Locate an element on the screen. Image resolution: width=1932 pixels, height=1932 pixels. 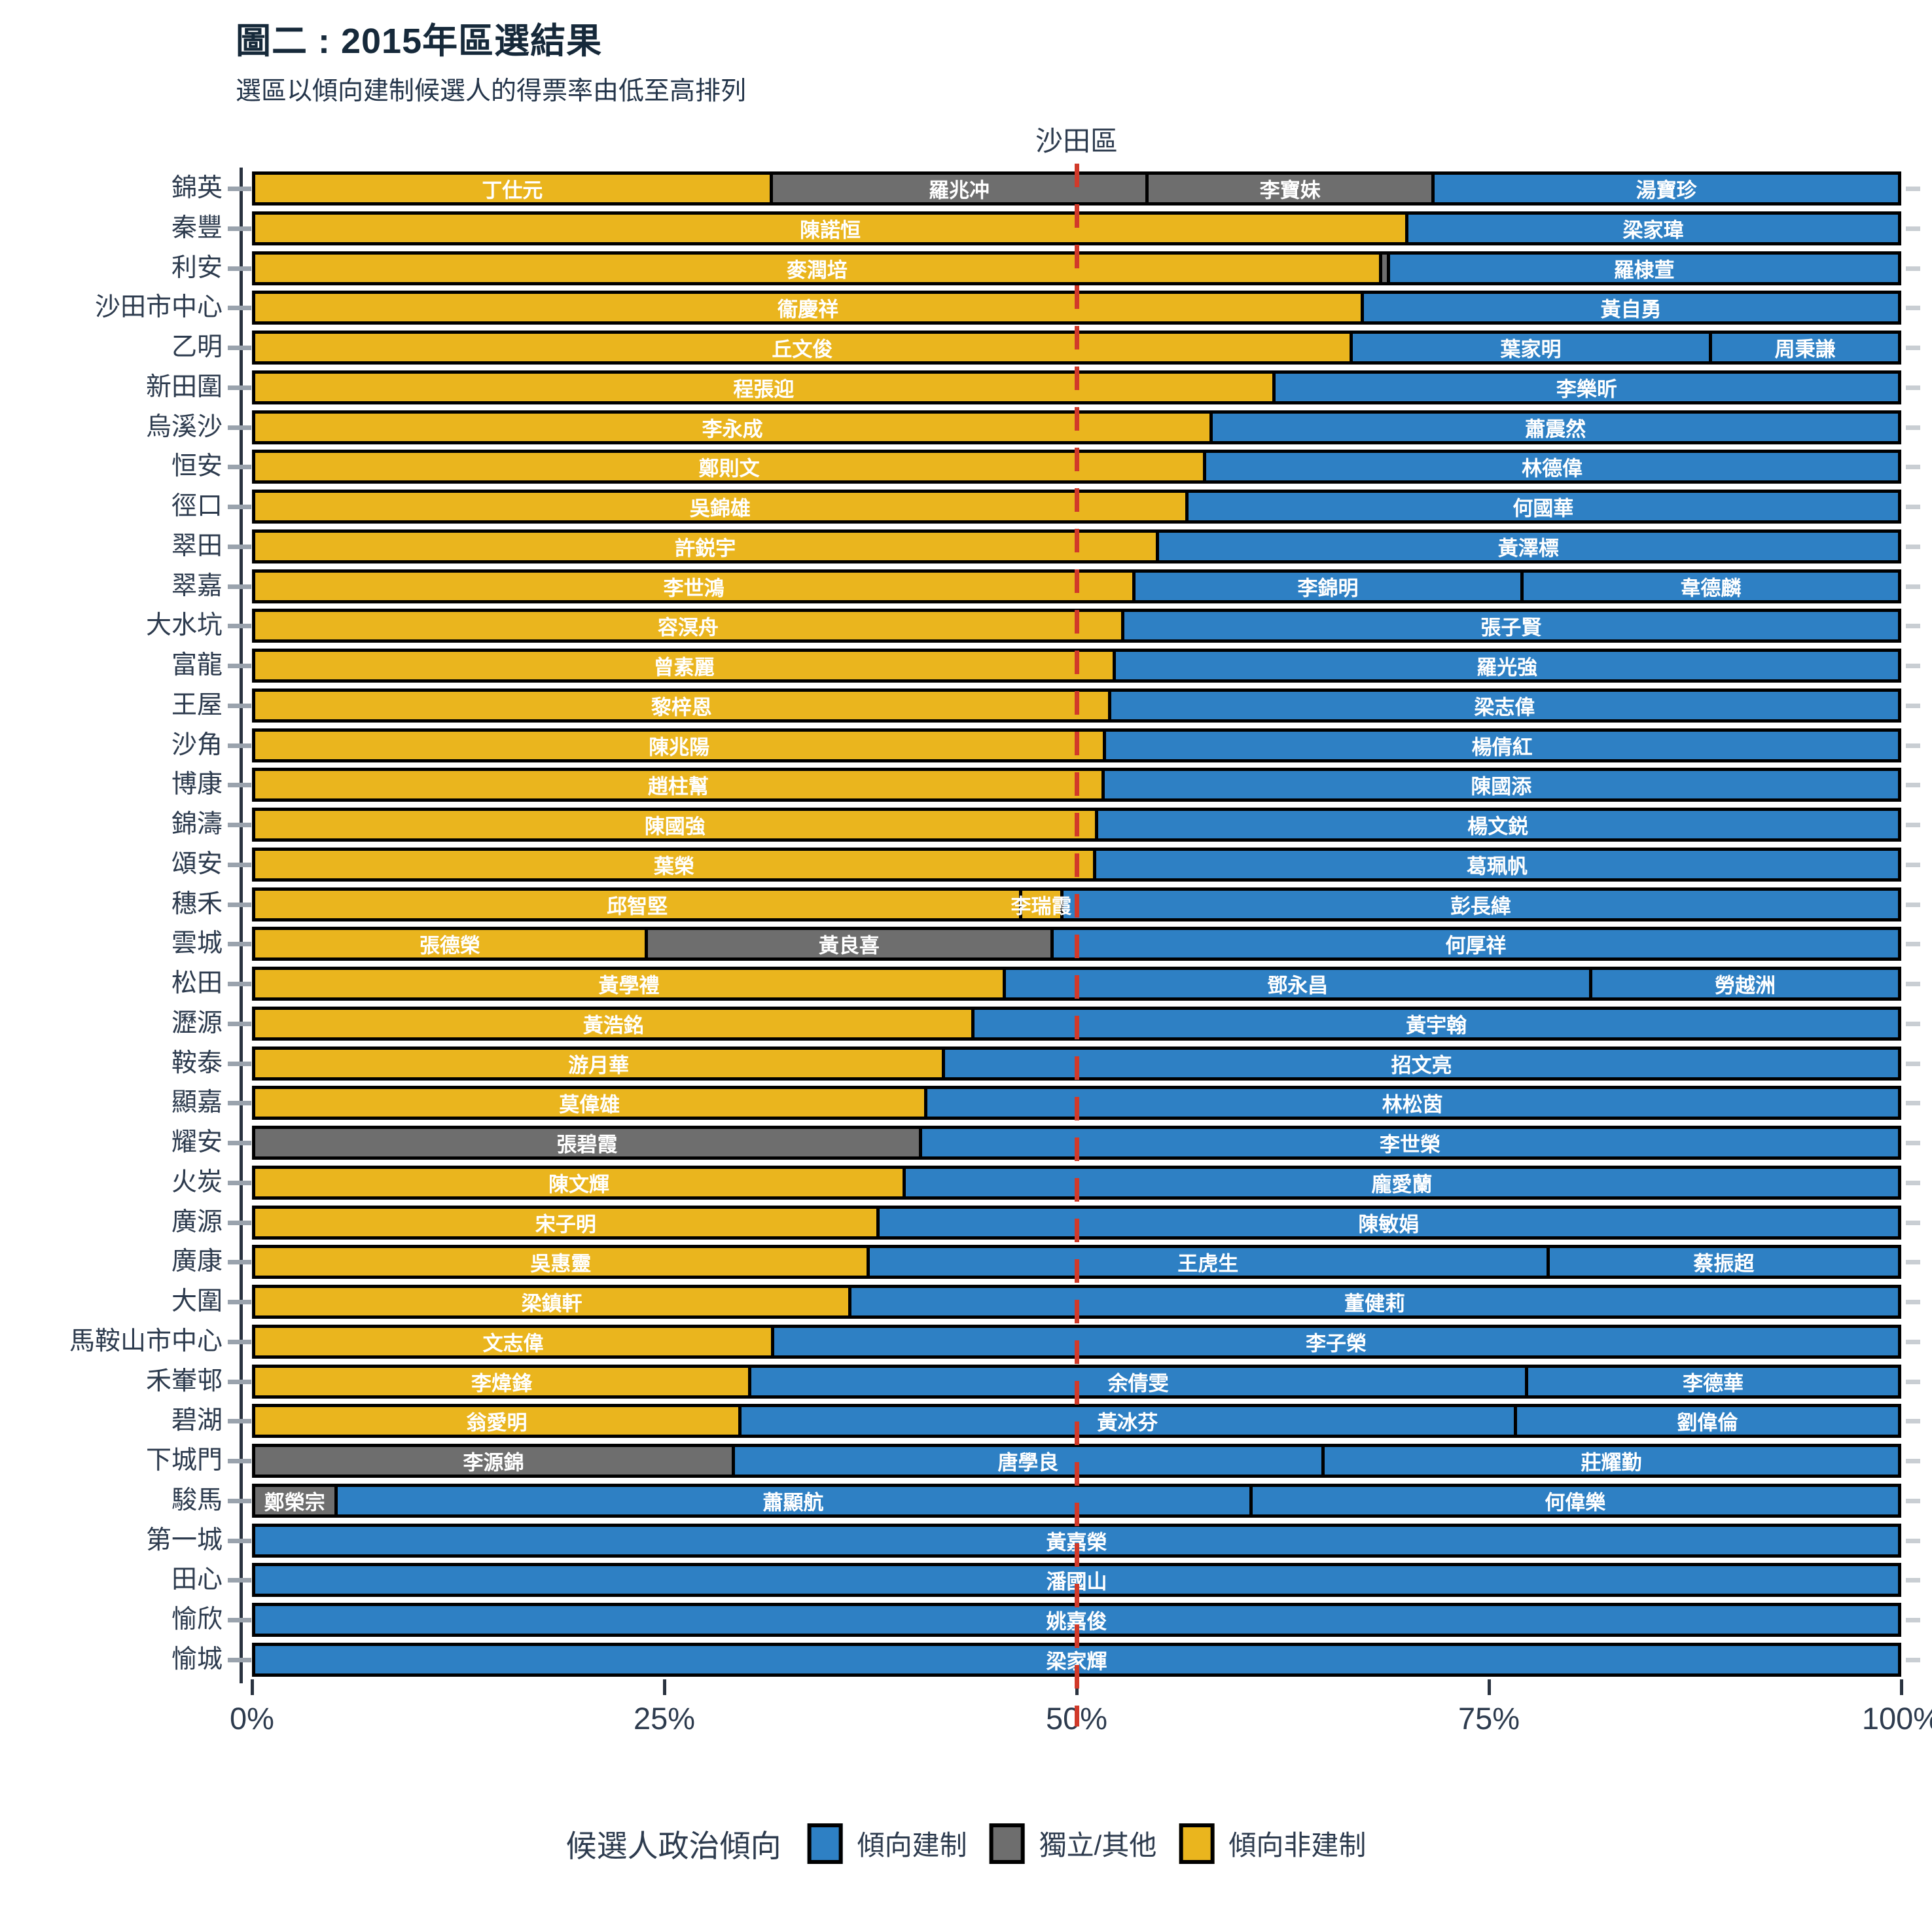
legend-item: 傾向建制 is located at coordinates (887, 1843).